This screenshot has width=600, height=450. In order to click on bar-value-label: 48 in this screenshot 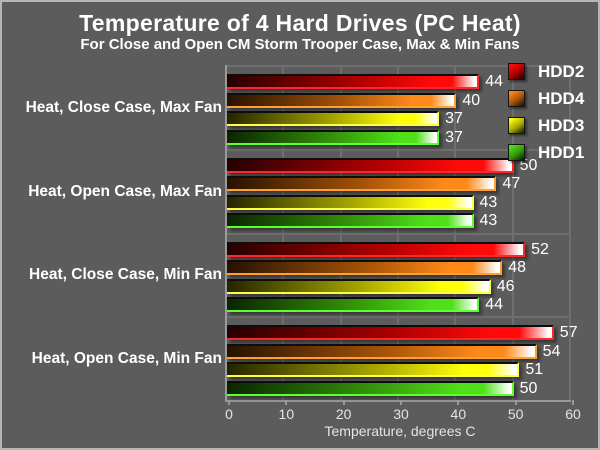, I will do `click(517, 267)`.